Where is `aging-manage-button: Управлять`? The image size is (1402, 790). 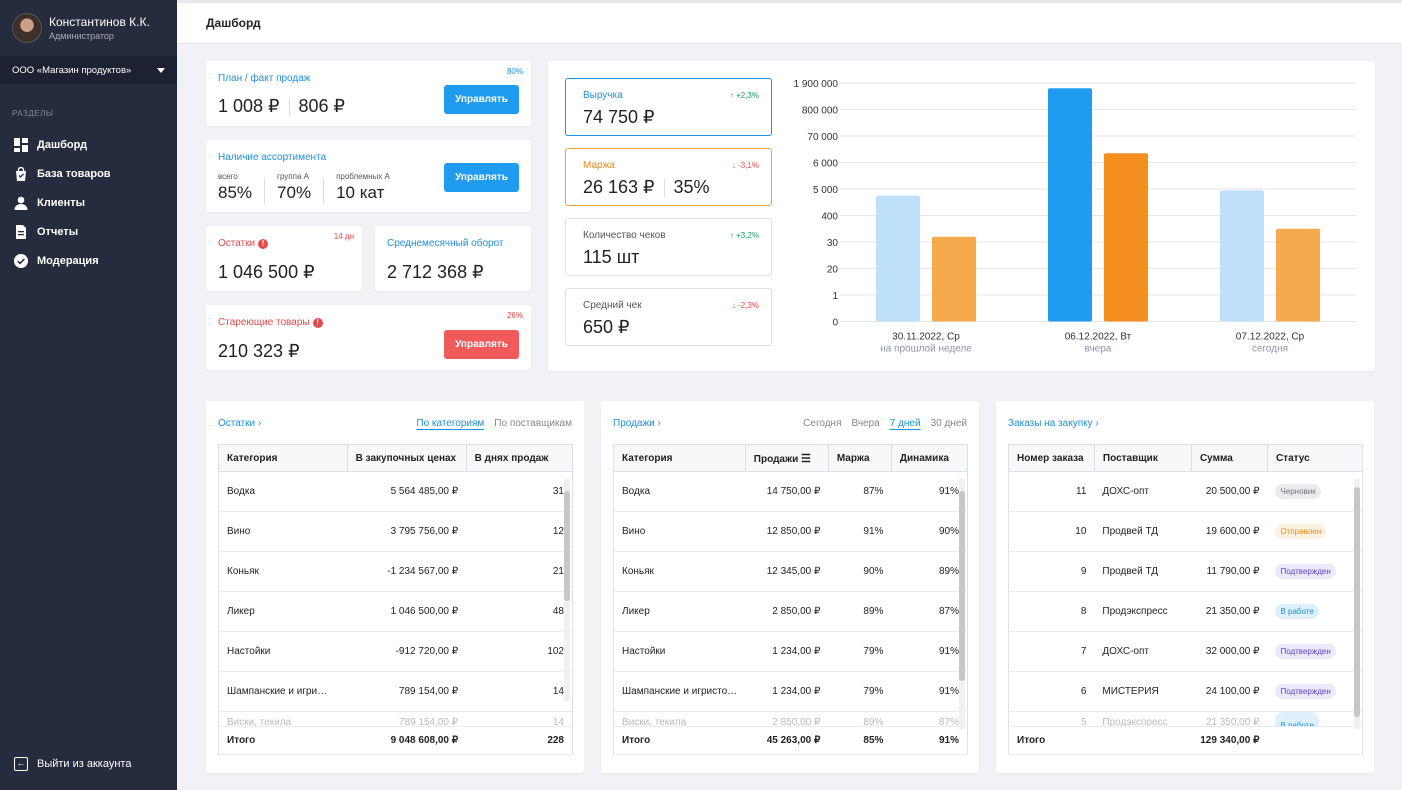
aging-manage-button: Управлять is located at coordinates (481, 344).